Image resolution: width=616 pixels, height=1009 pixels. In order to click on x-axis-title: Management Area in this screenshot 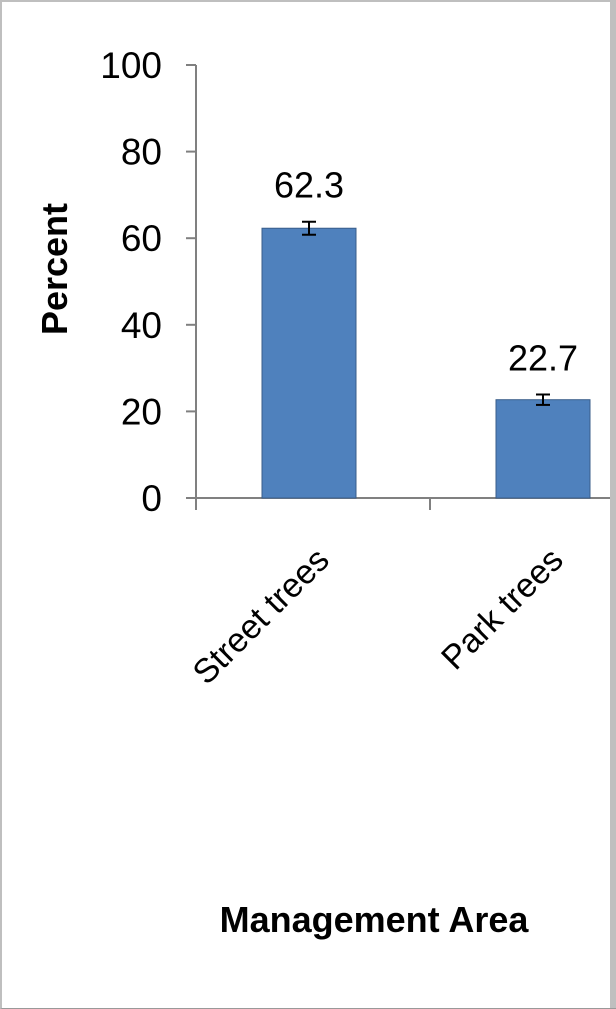, I will do `click(375, 919)`.